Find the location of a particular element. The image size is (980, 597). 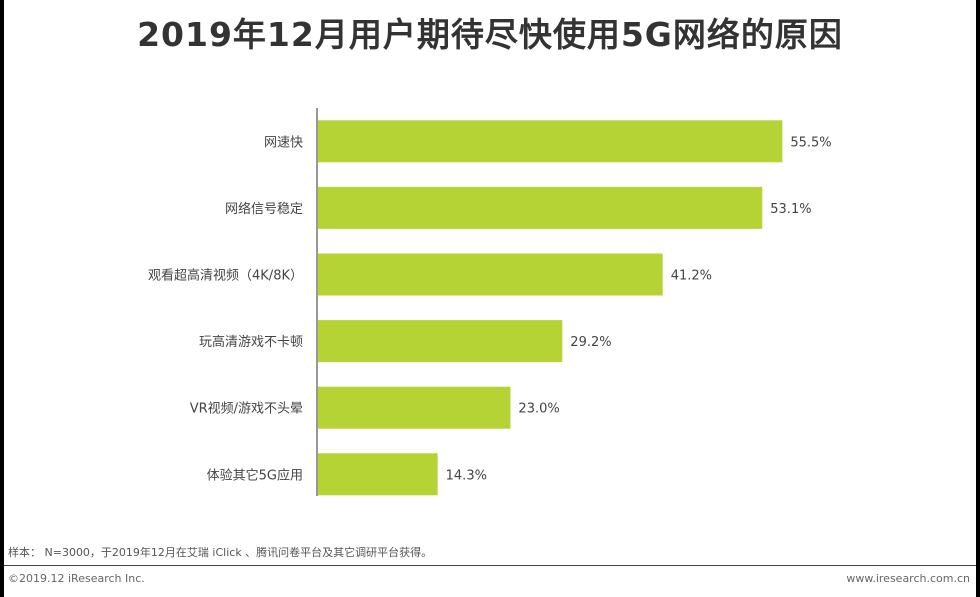

category-label: 网速快 is located at coordinates (283, 142).